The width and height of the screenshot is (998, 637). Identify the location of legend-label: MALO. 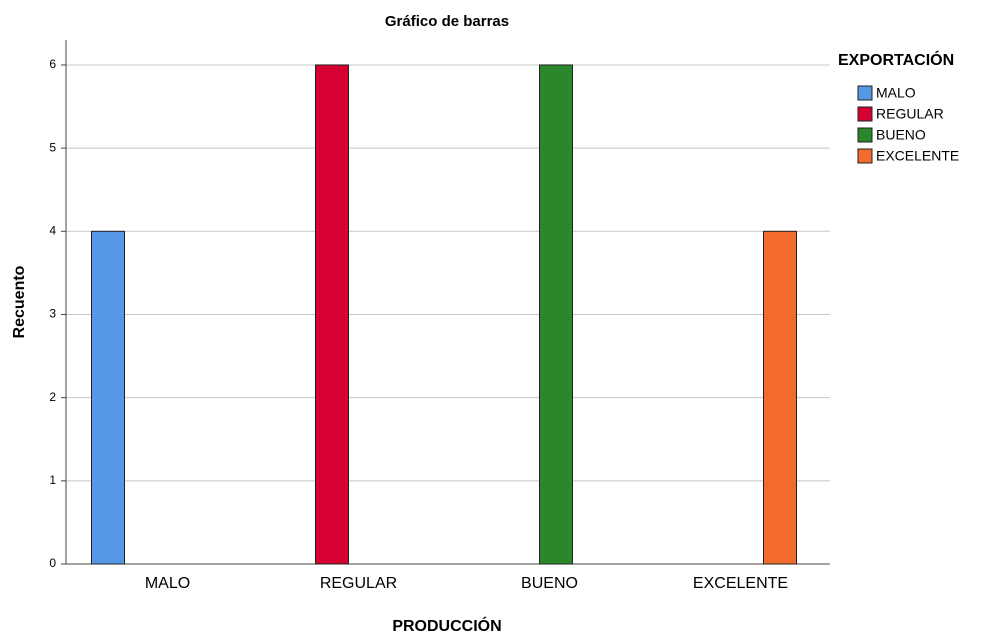
(896, 93).